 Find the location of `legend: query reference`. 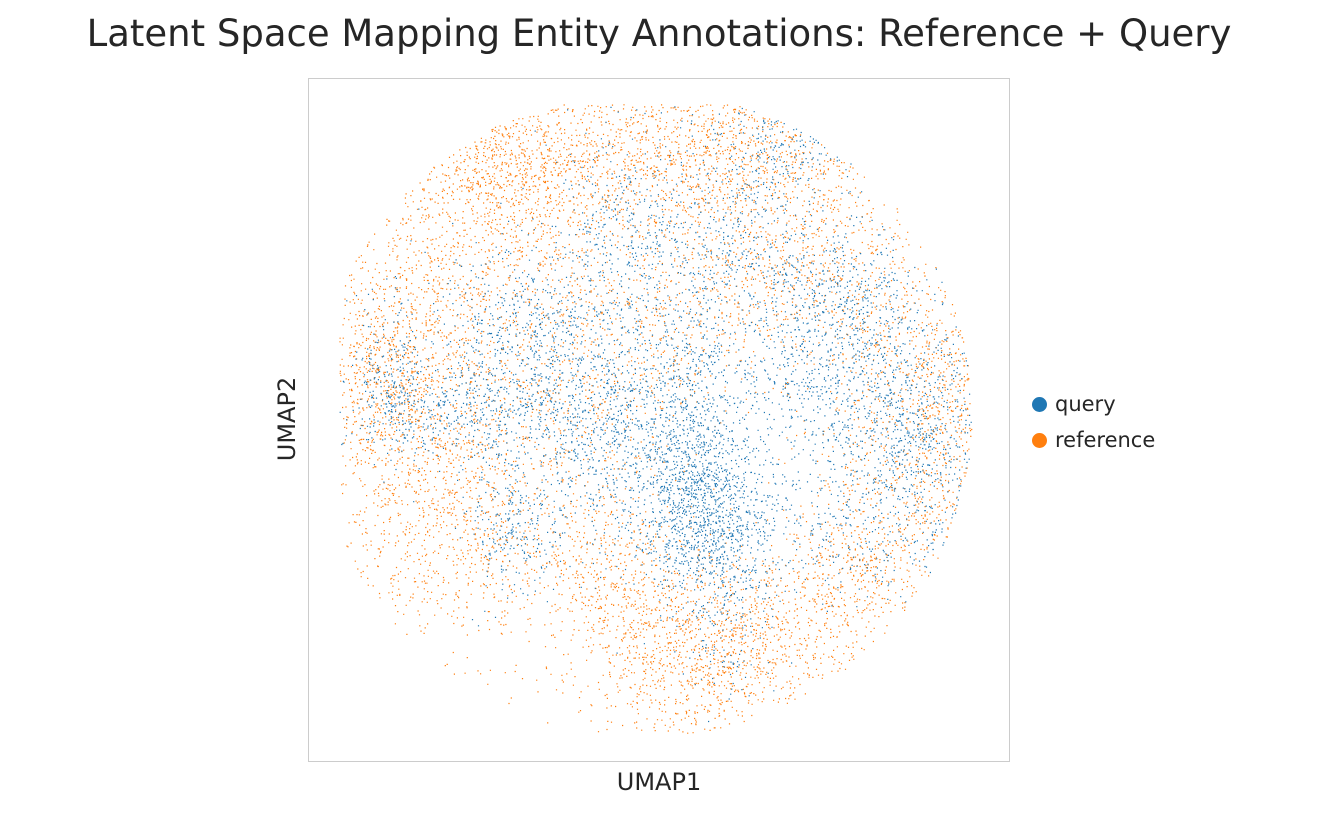

legend: query reference is located at coordinates (1092, 422).